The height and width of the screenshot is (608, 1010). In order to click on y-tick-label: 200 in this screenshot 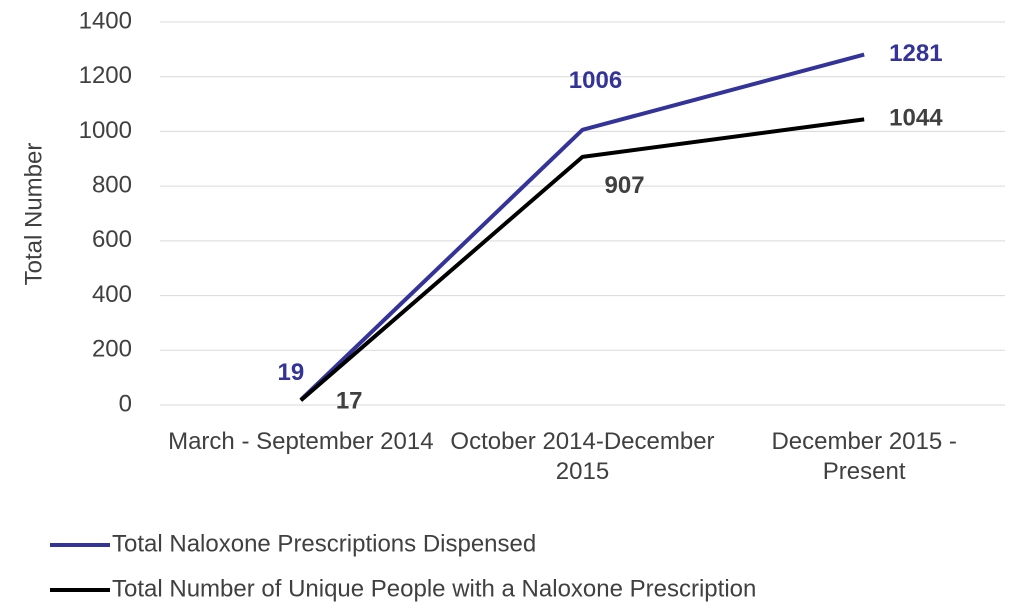, I will do `click(112, 349)`.